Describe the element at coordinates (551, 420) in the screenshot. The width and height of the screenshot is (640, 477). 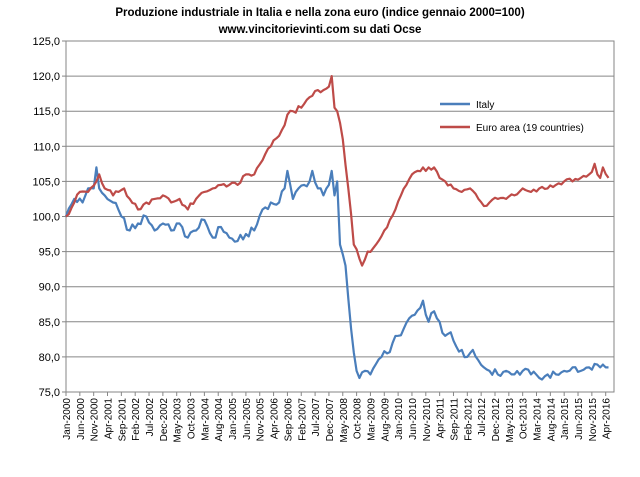
I see `x-tick-label: Aug-2014` at that location.